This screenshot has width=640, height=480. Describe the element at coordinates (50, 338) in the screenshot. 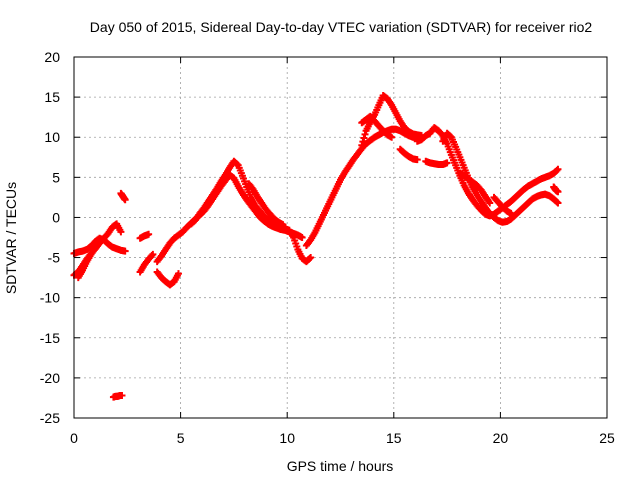

I see `y-tick-label: -15` at that location.